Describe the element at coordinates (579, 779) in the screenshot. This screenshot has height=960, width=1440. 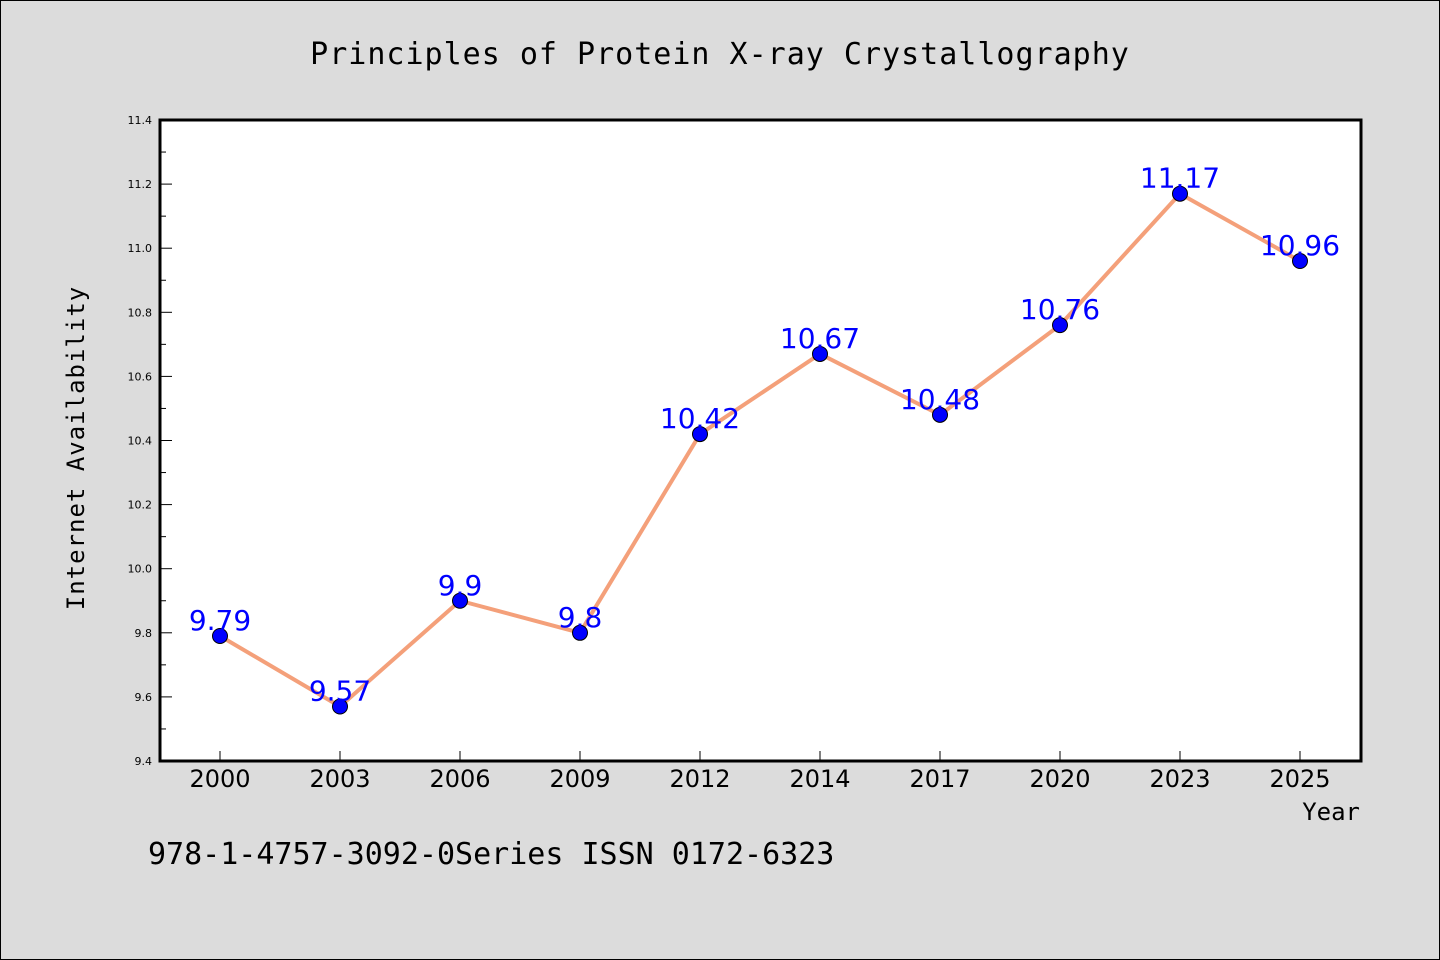
I see `x-tick-label: 2009` at that location.